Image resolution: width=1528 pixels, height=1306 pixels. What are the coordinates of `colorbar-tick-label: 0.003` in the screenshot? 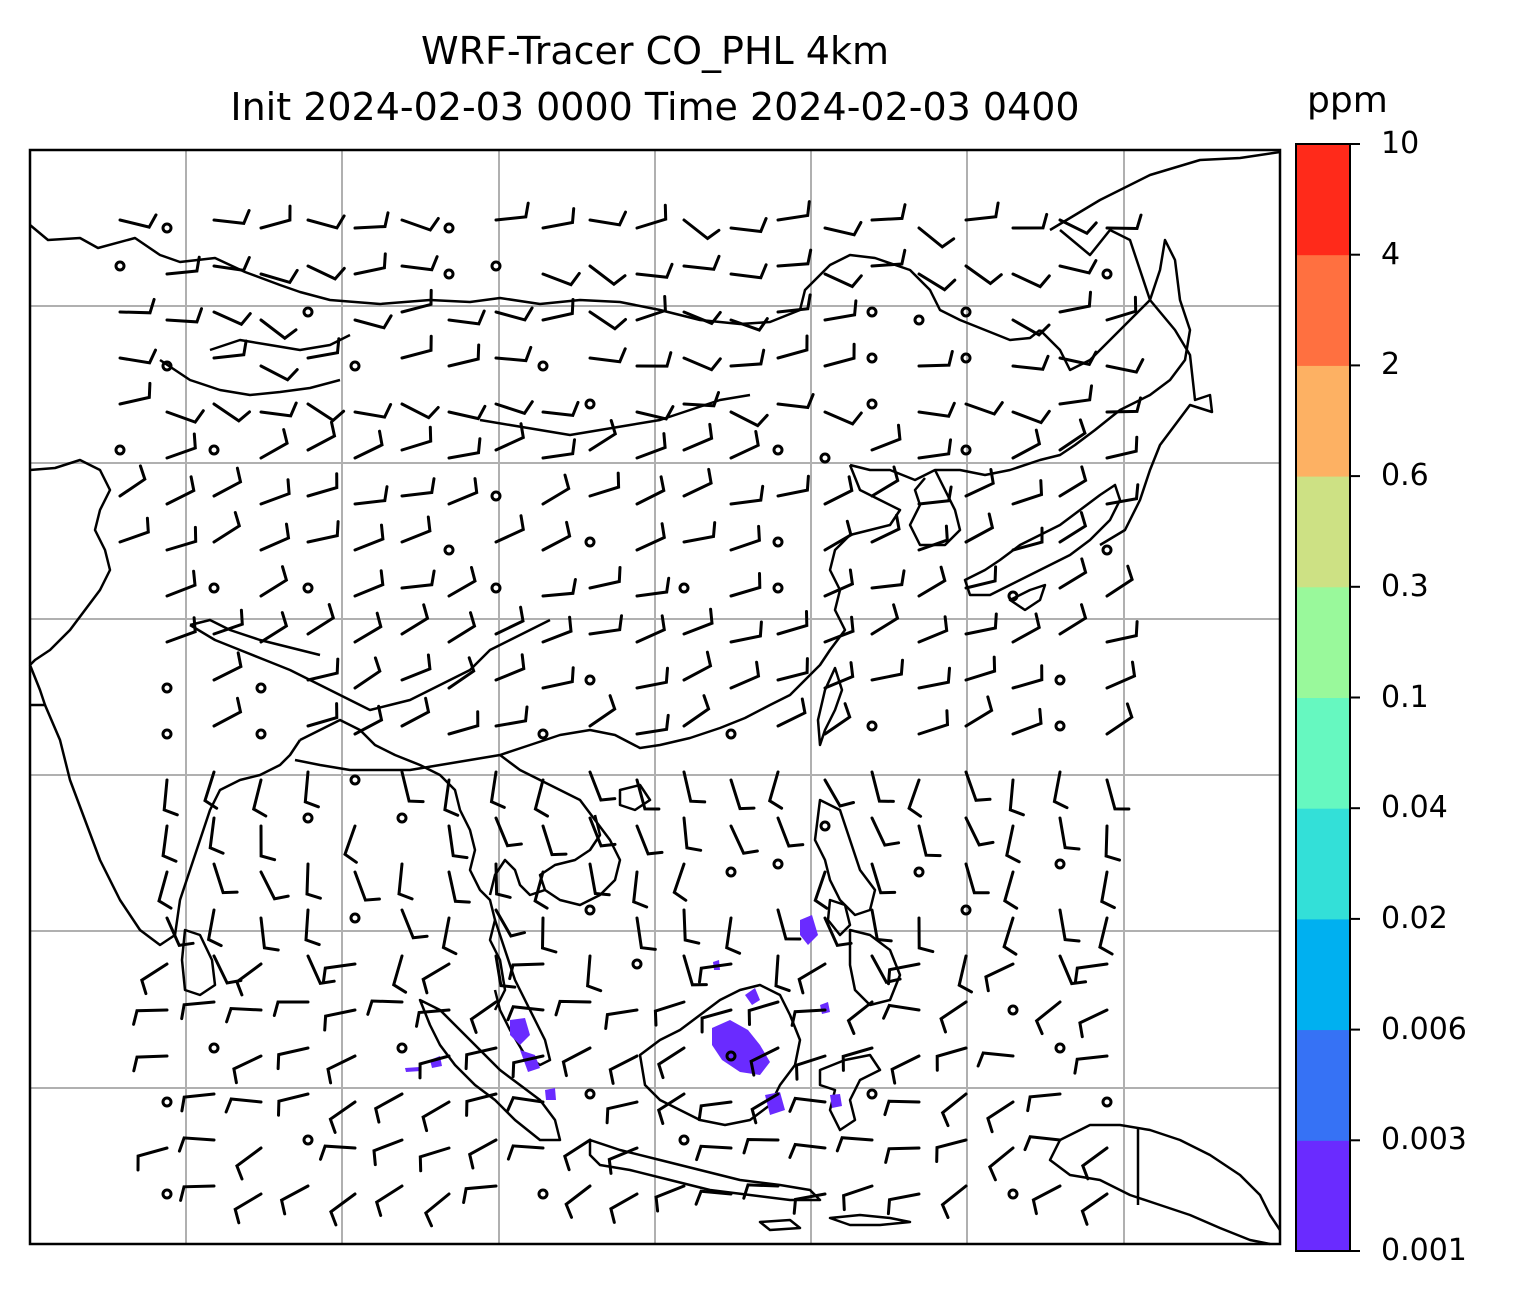 It's located at (1424, 1140).